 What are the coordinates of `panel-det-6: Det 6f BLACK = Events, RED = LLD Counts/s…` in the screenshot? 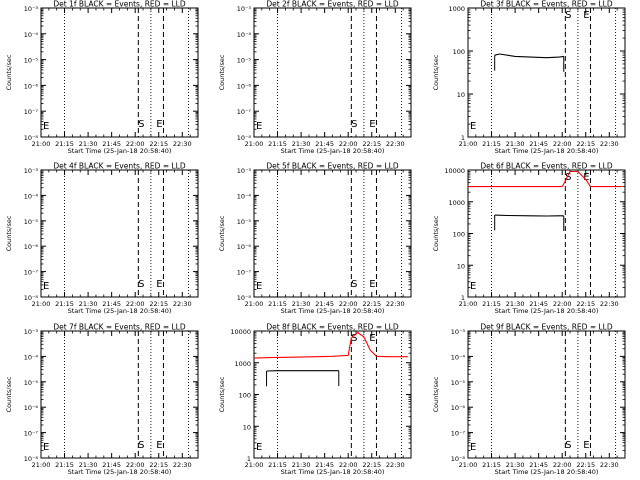 It's located at (529, 238).